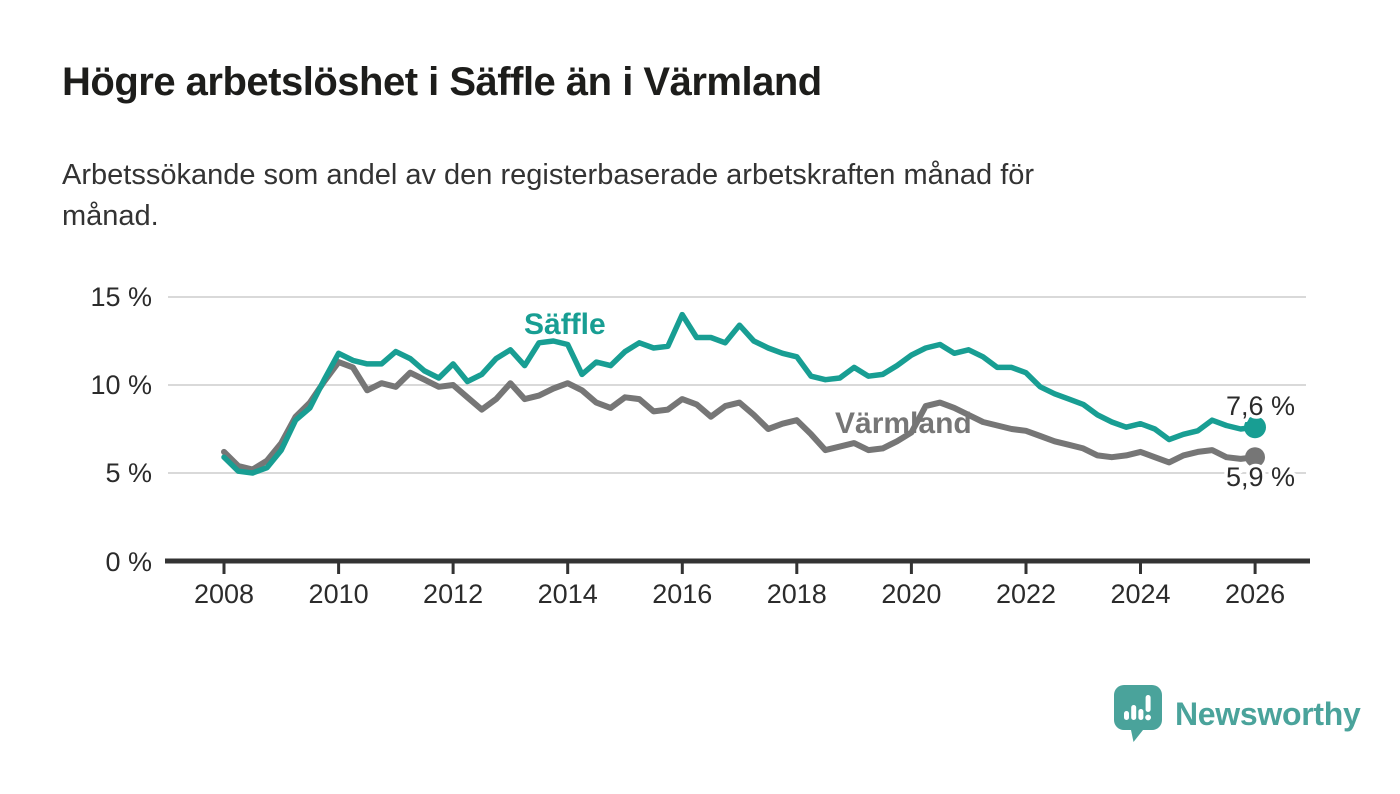 The width and height of the screenshot is (1400, 794). Describe the element at coordinates (911, 594) in the screenshot. I see `x-tick-2020: 2020` at that location.